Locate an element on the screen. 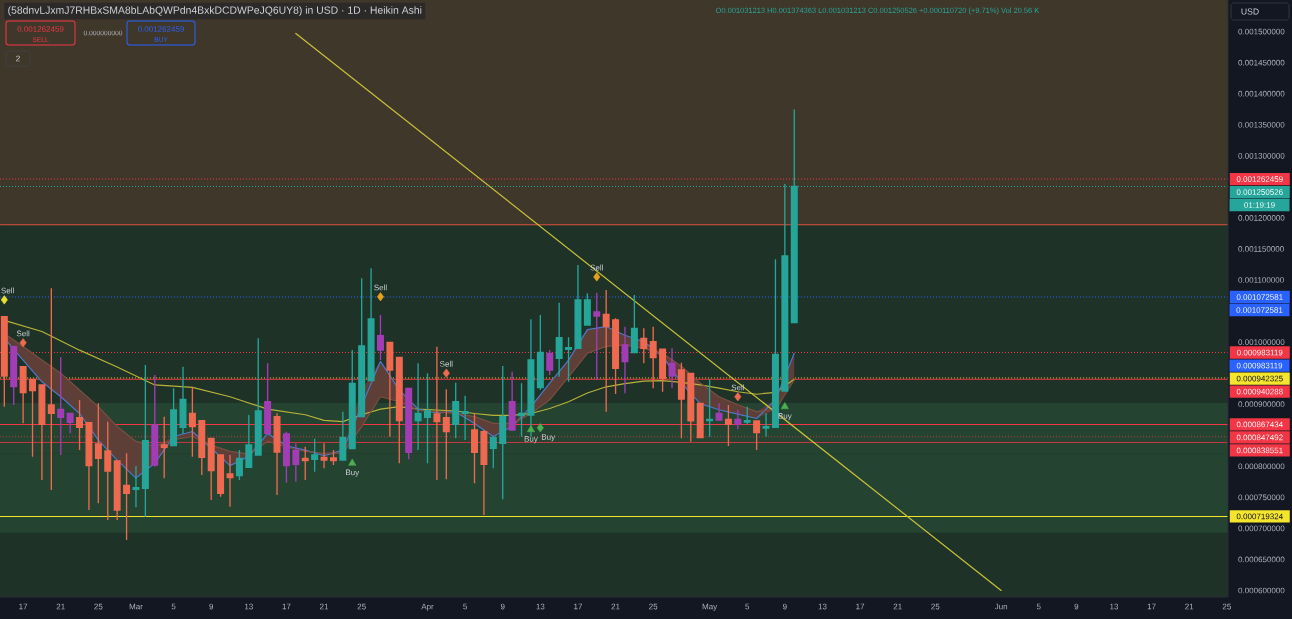 Image resolution: width=1292 pixels, height=619 pixels. ref-line-label: 0.000867434 is located at coordinates (1259, 424).